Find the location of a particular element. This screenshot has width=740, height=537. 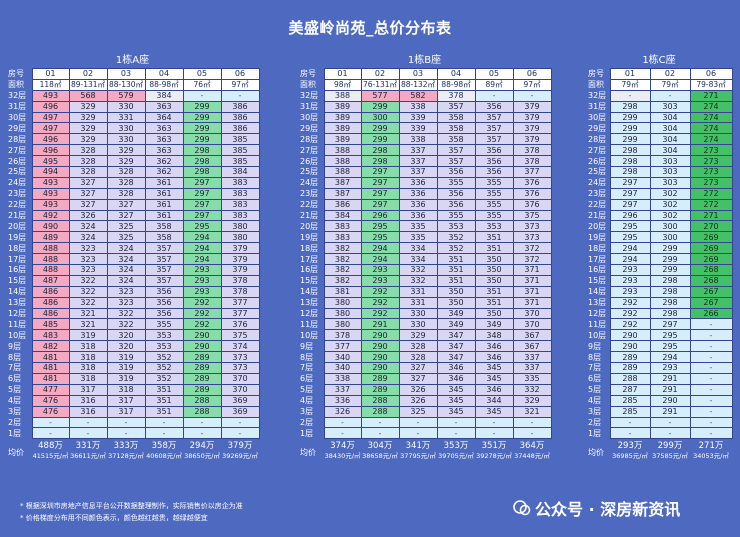

floor-row: 21层 296 302 271 is located at coordinates (659, 215).